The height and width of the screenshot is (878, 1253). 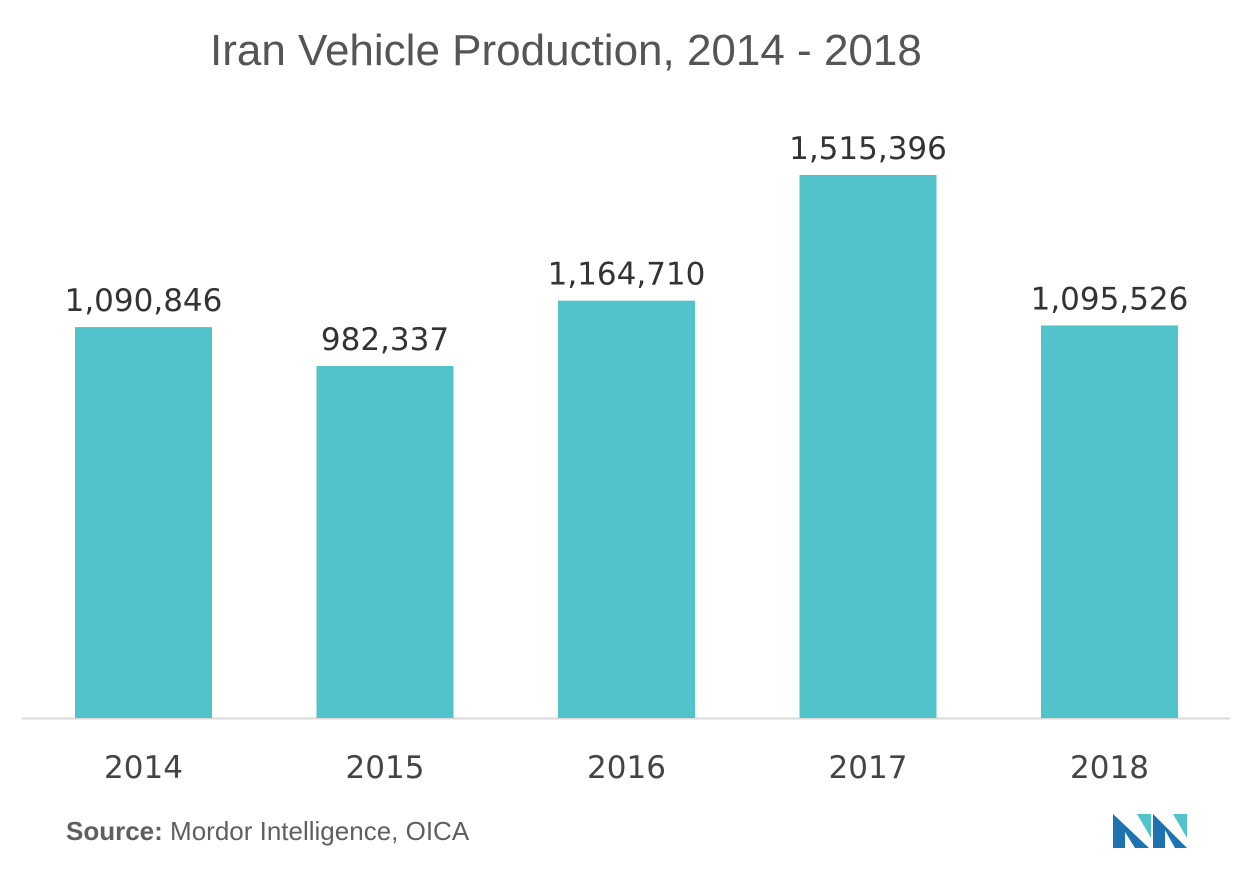 I want to click on data-label-2017: 1,515,396, so click(x=868, y=149).